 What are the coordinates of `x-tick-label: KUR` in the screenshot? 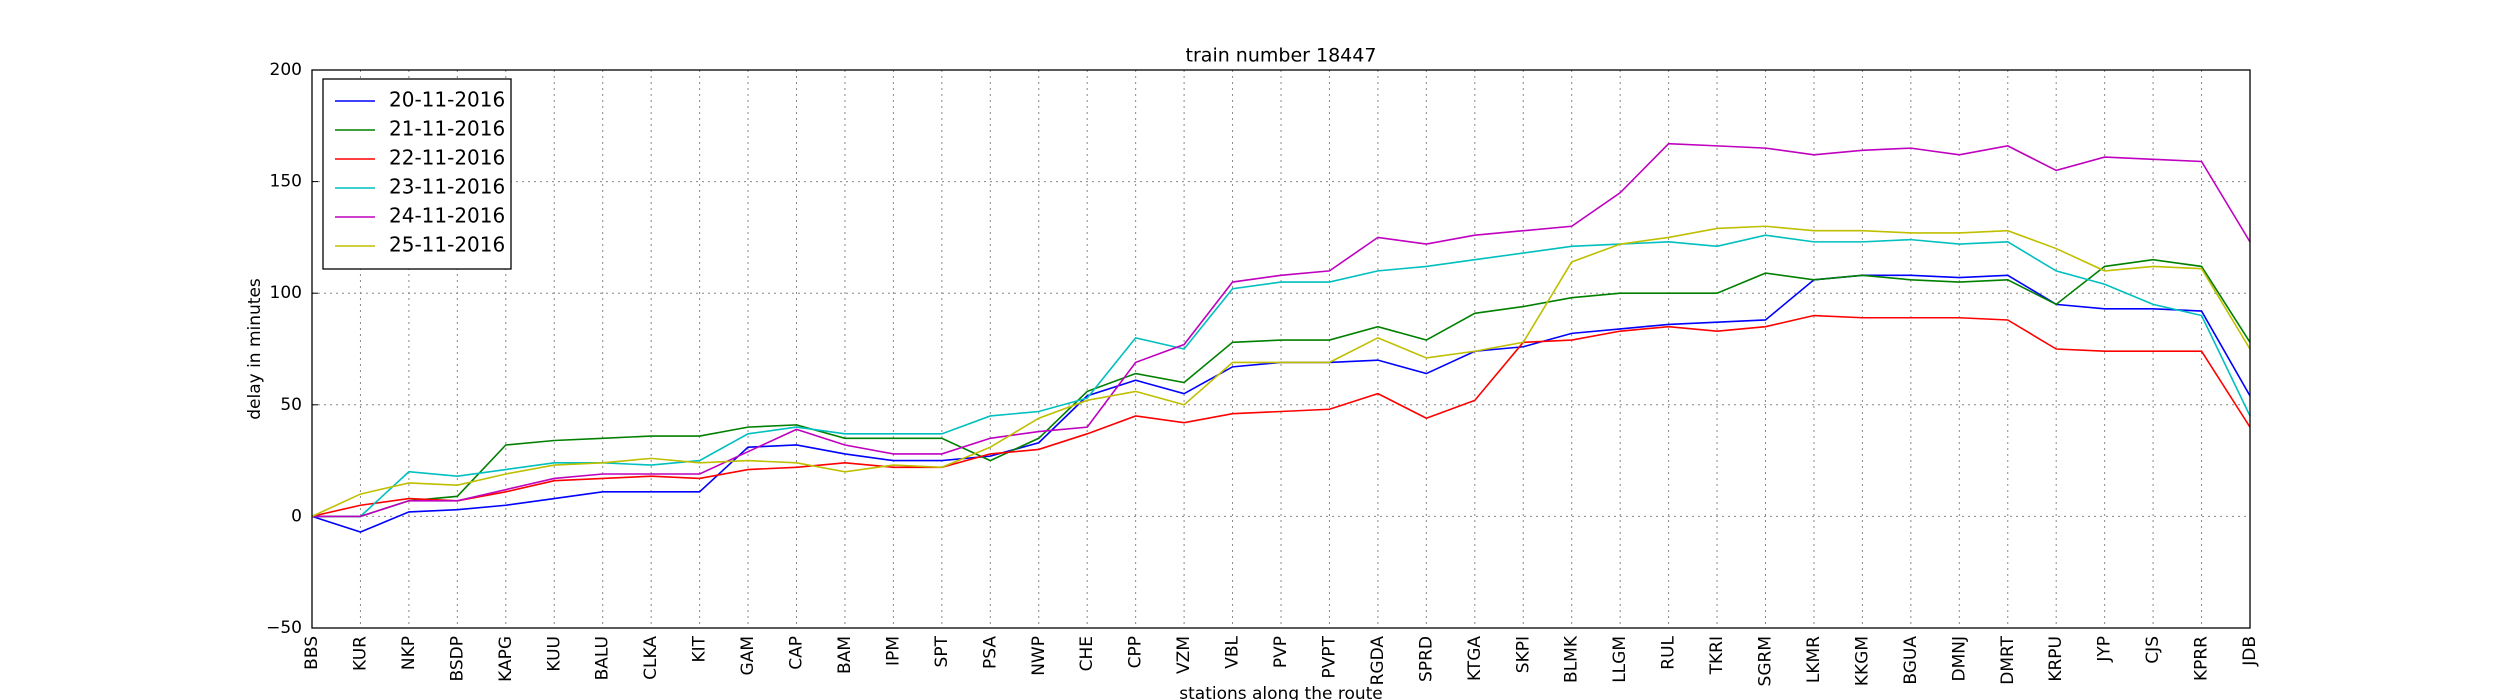 It's located at (360, 653).